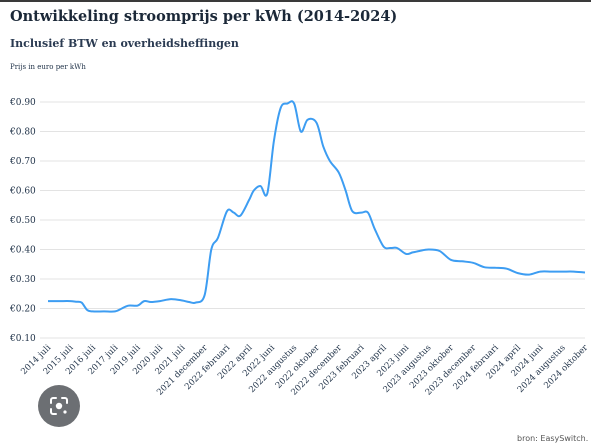 The width and height of the screenshot is (591, 443). Describe the element at coordinates (22, 103) in the screenshot. I see `y-tick-label: €0.90` at that location.